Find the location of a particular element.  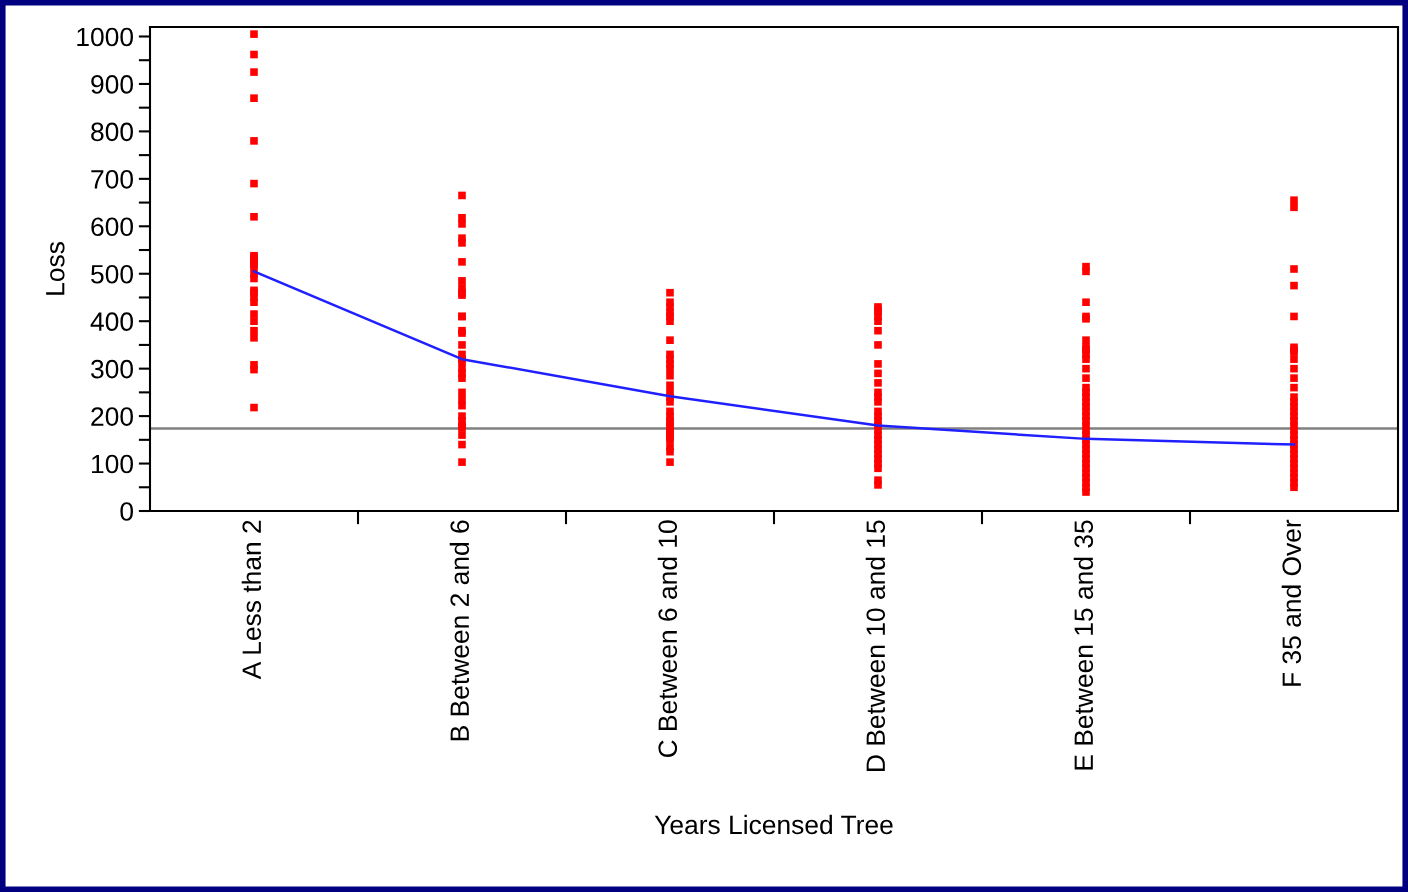

y-tick-label: 300 is located at coordinates (112, 369).